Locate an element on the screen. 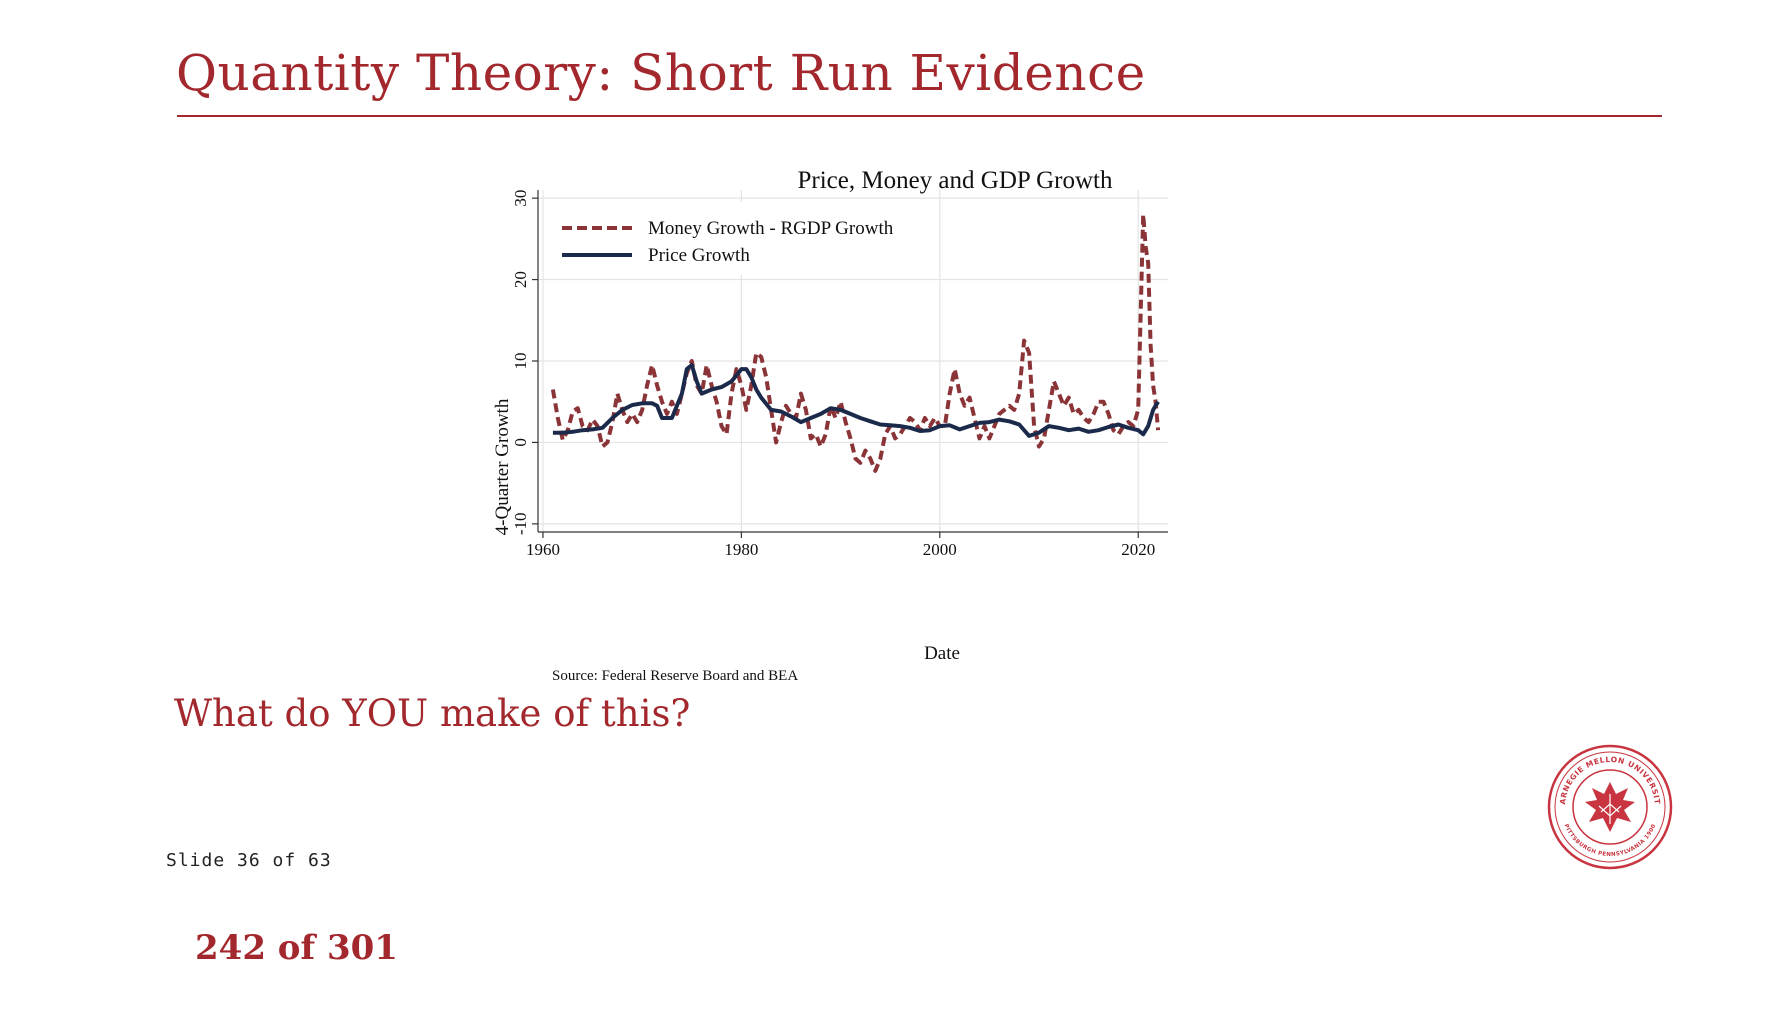  legend-label-price: Price Growth is located at coordinates (699, 255).